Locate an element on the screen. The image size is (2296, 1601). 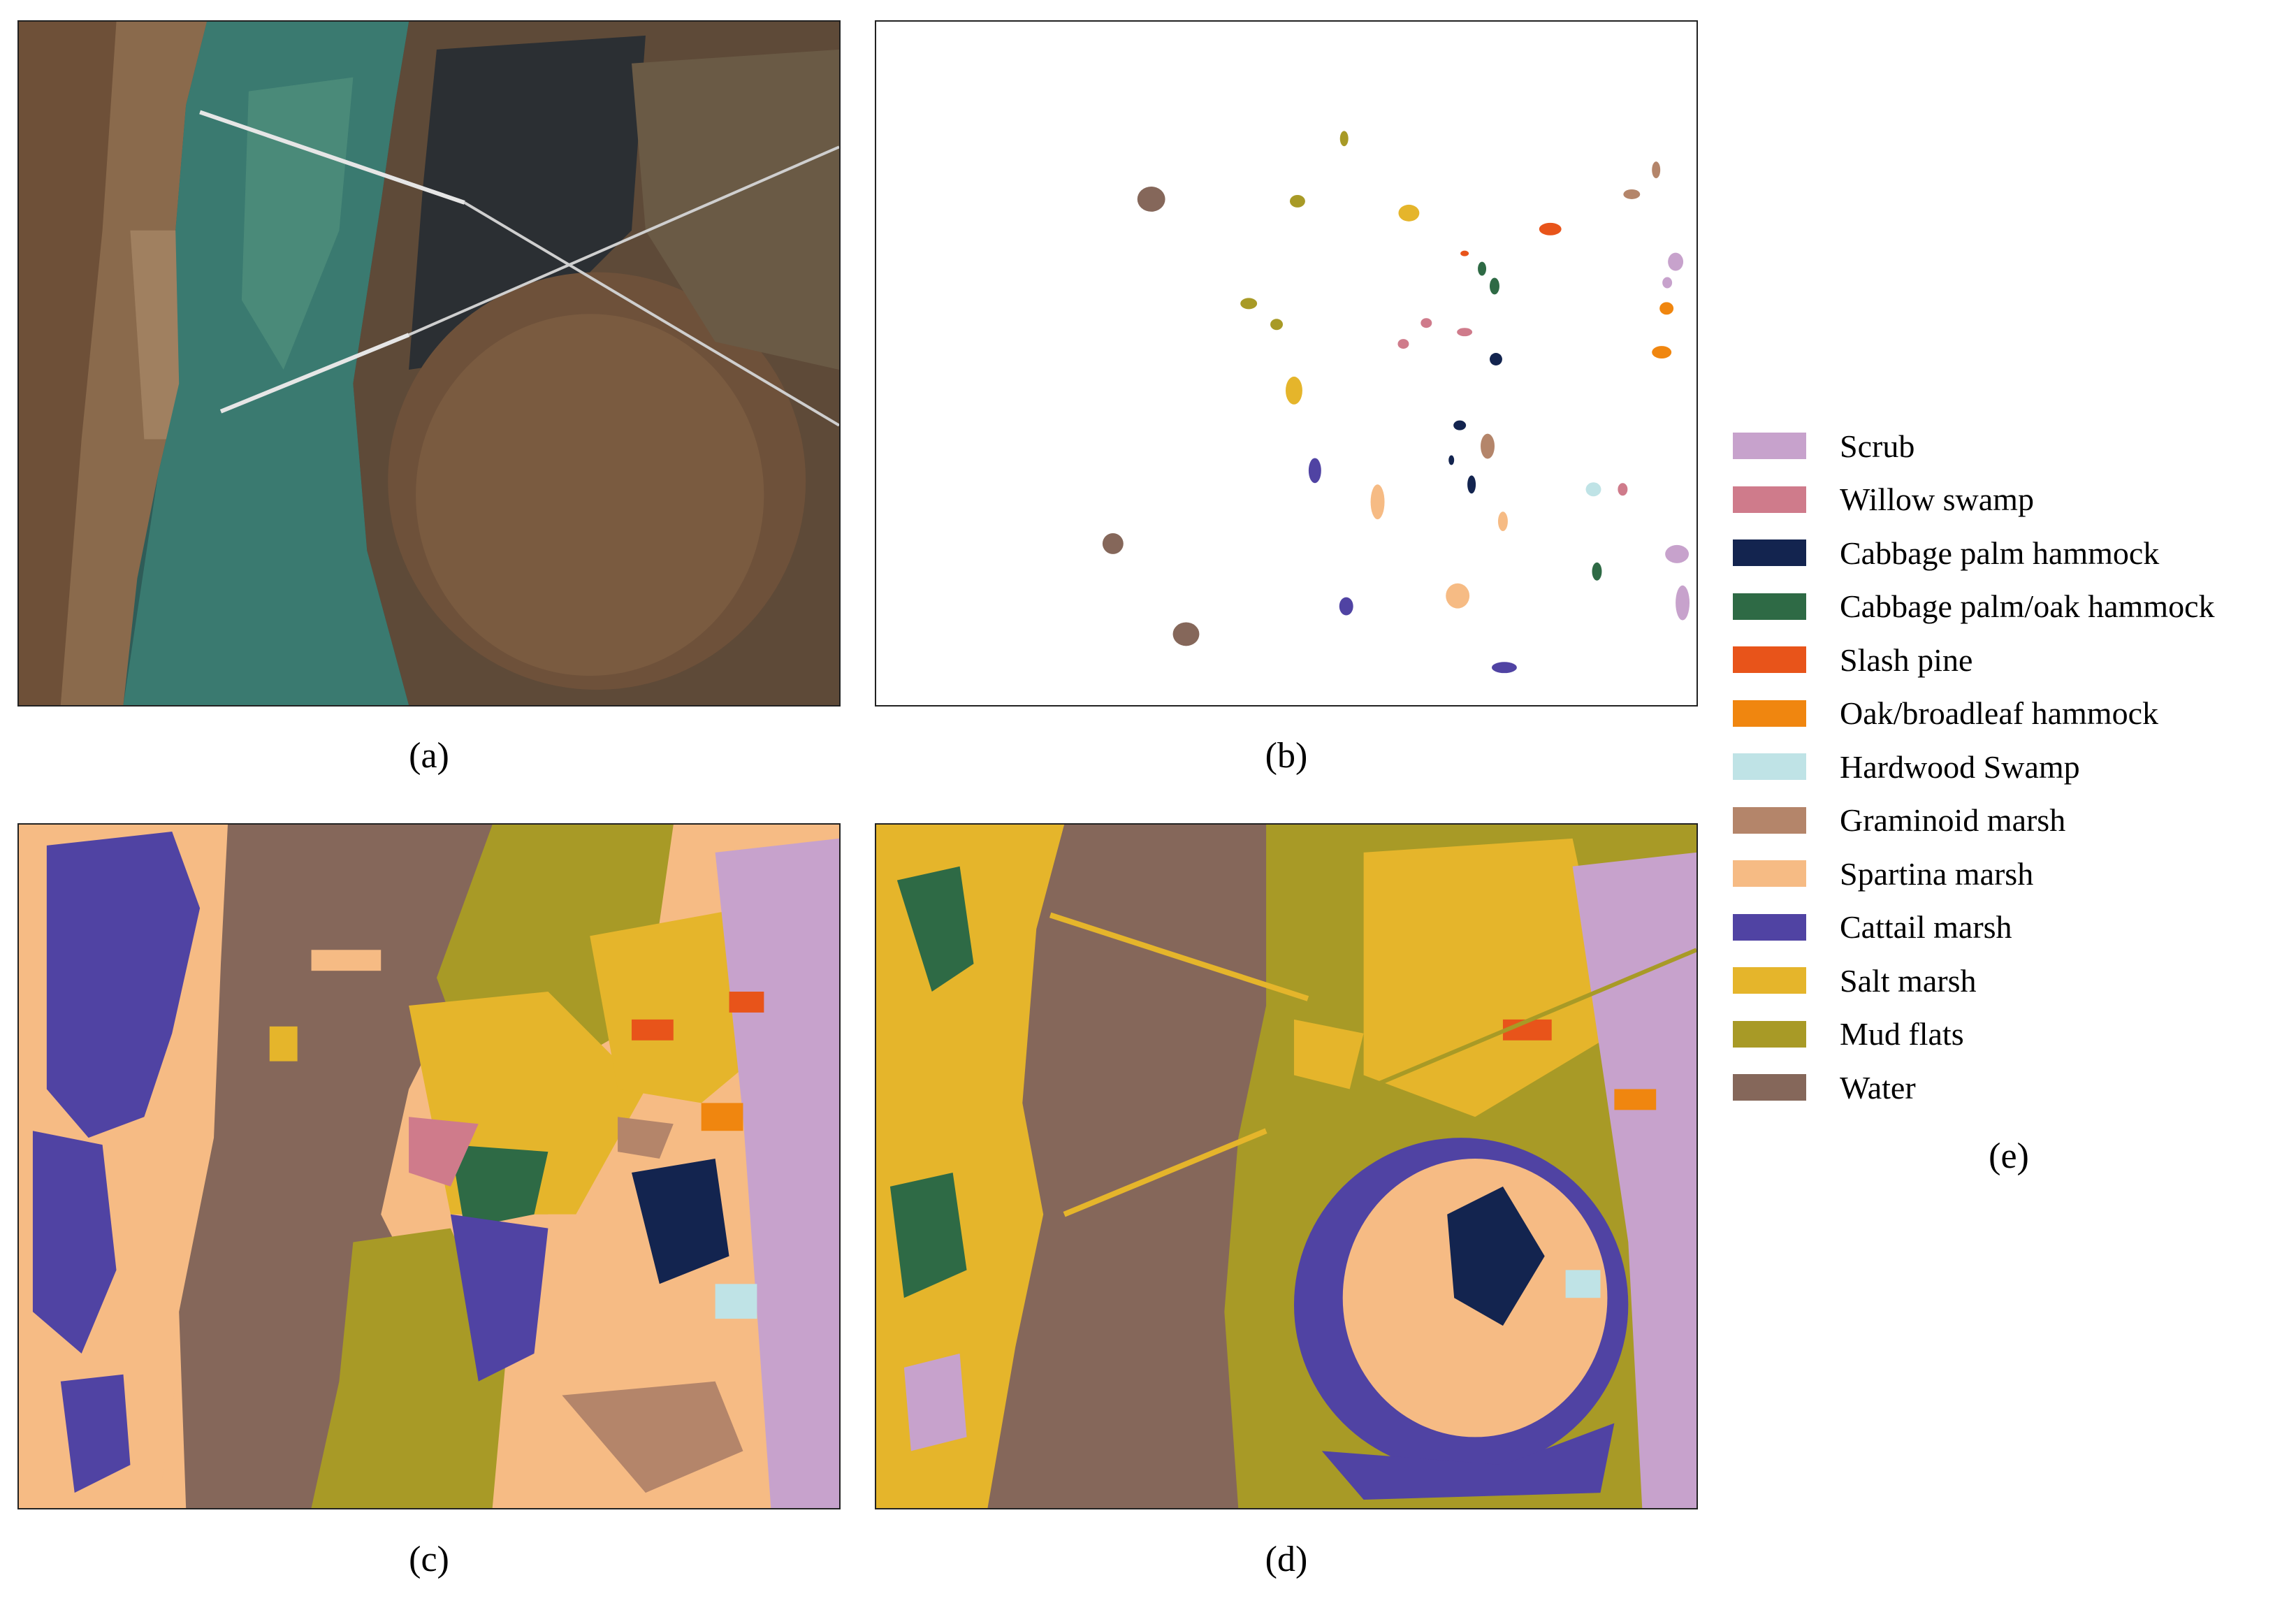
legend-label: Spartina marsh is located at coordinates (1937, 873).